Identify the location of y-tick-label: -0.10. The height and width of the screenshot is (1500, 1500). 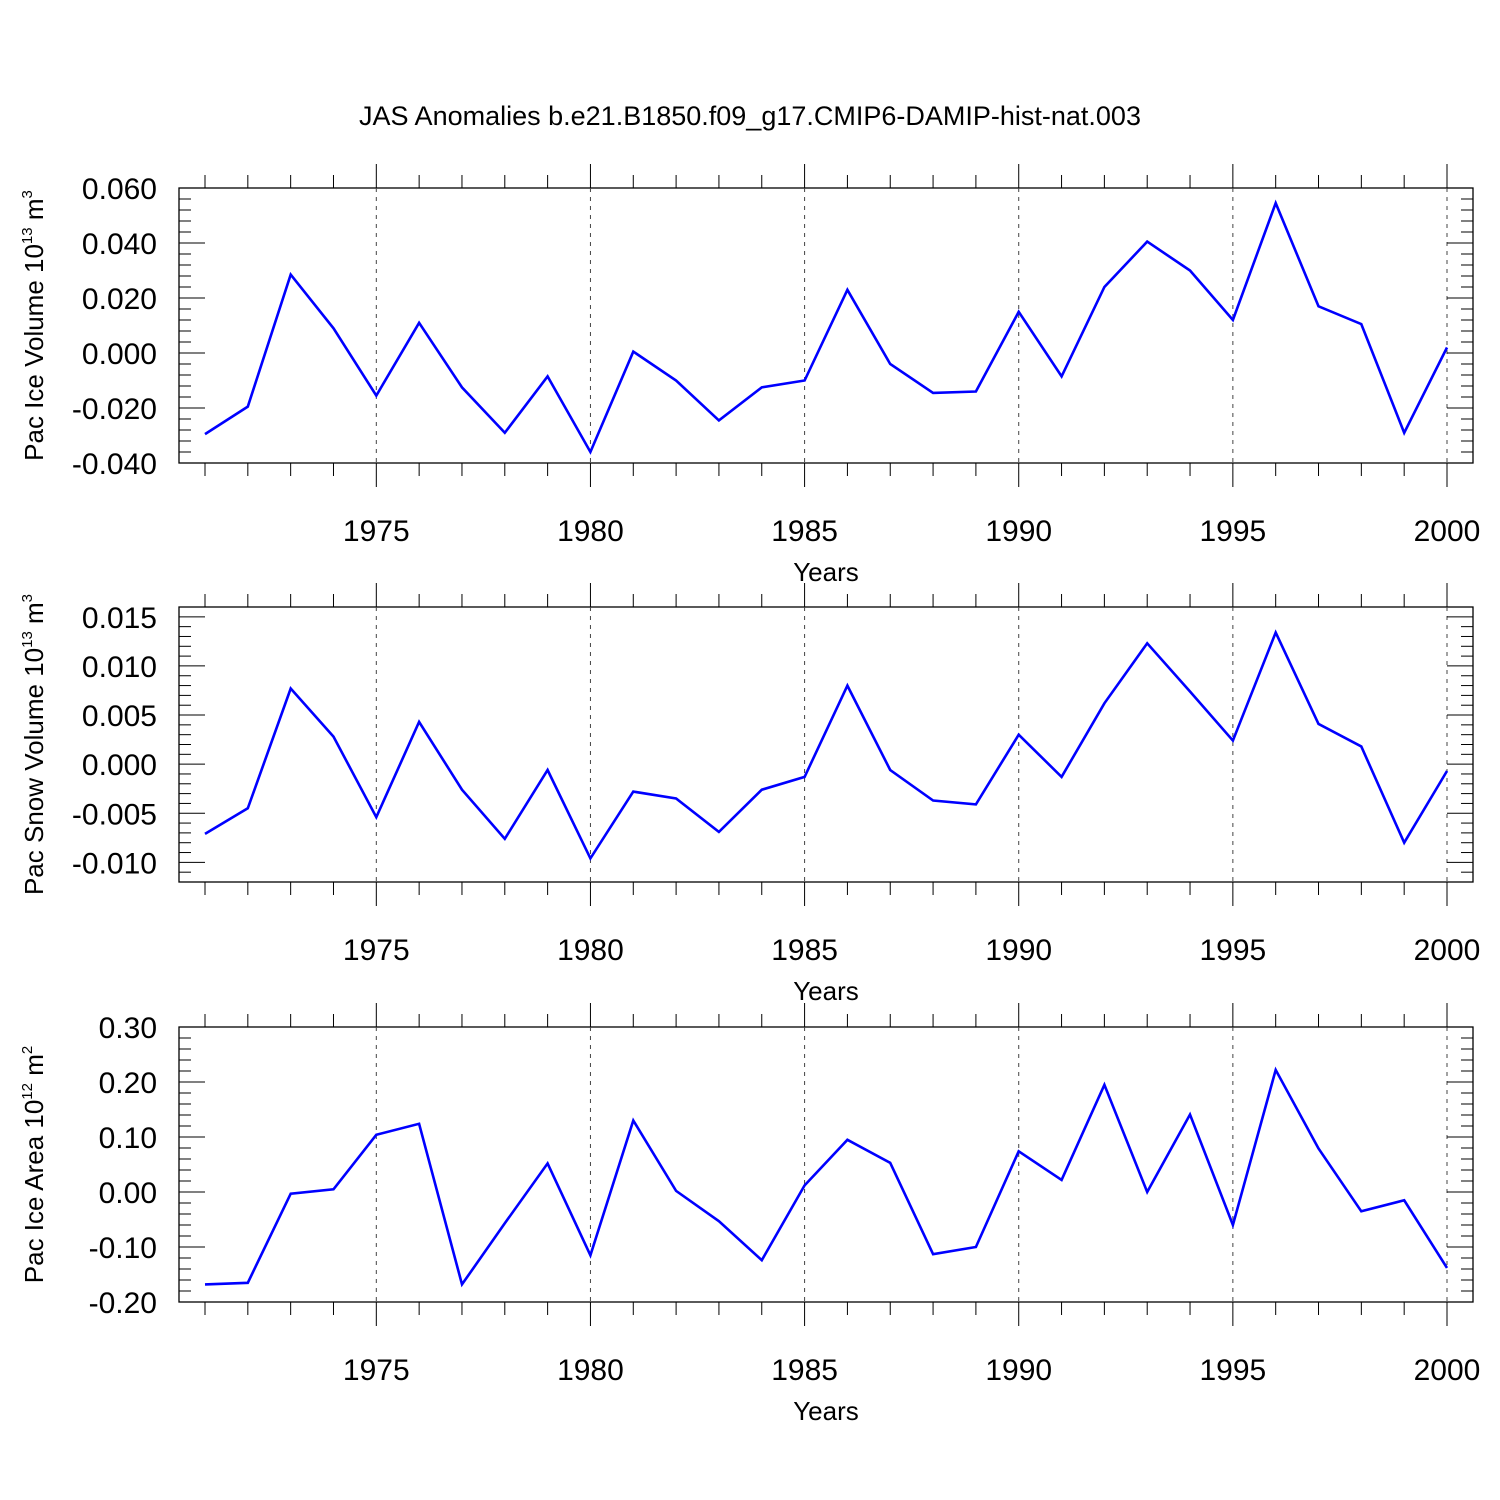
(123, 1248).